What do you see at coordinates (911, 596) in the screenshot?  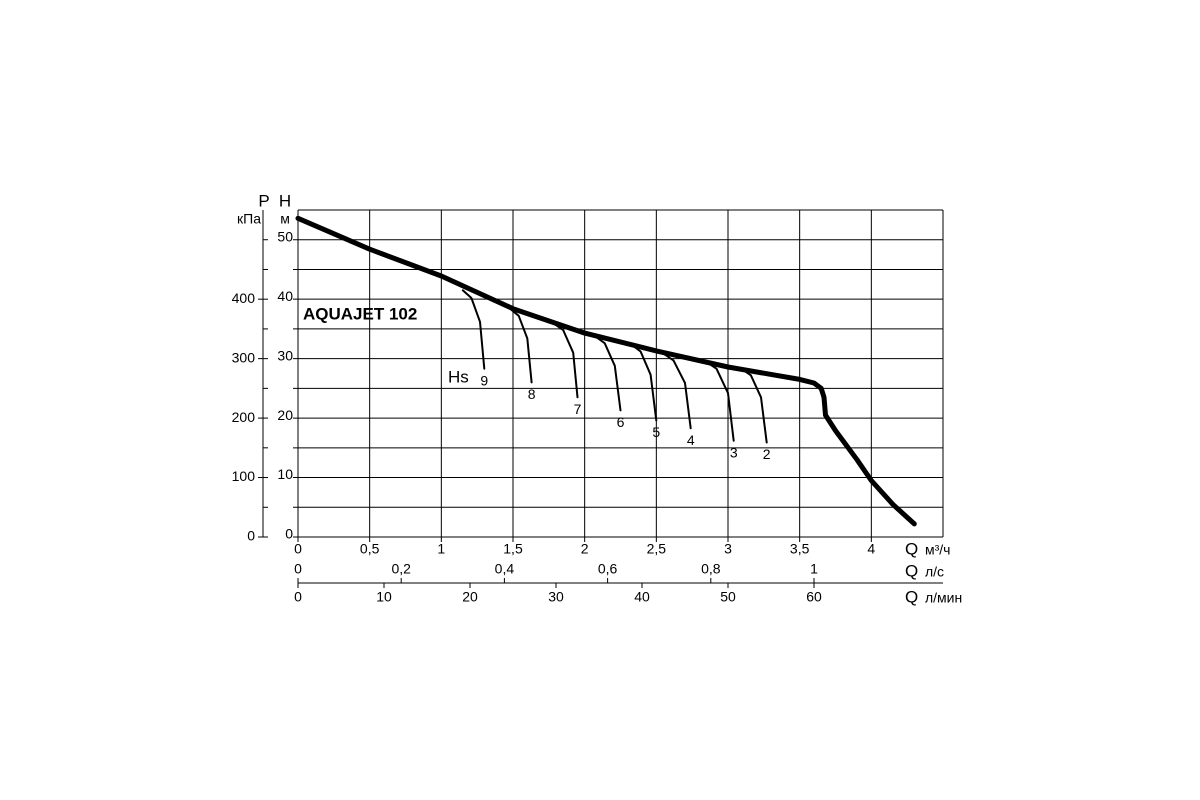 I see `x3-axis-label: Q` at bounding box center [911, 596].